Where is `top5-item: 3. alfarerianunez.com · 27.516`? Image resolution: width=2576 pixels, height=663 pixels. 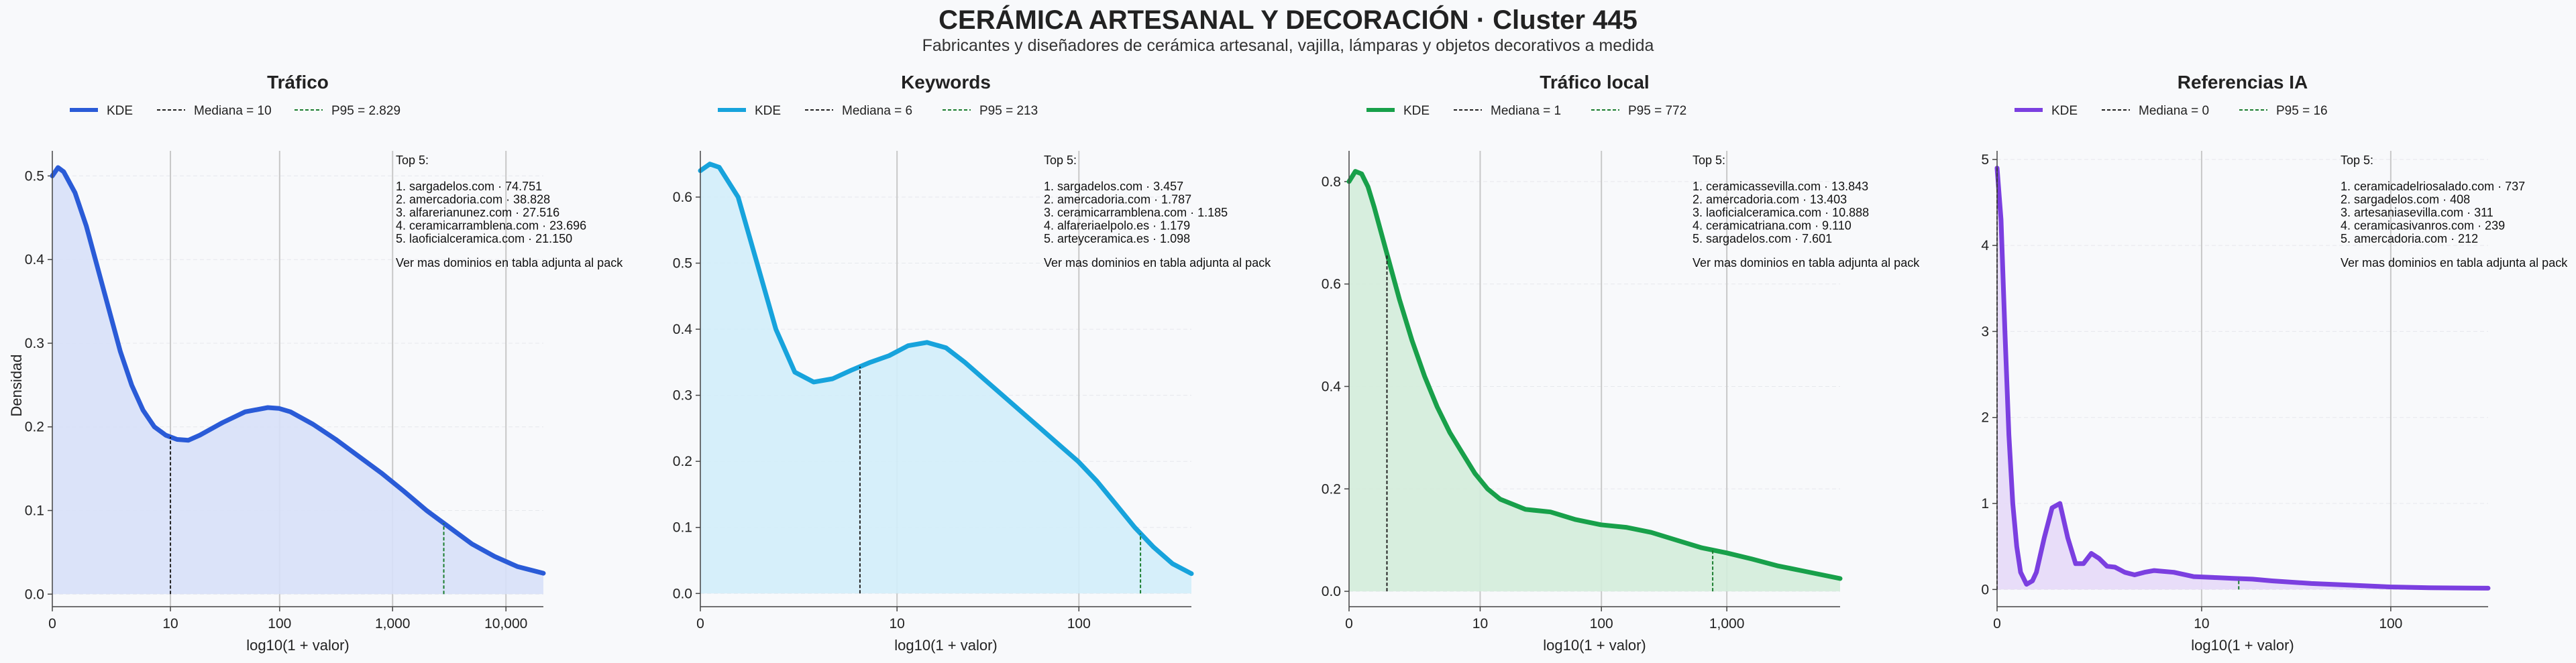 top5-item: 3. alfarerianunez.com · 27.516 is located at coordinates (477, 213).